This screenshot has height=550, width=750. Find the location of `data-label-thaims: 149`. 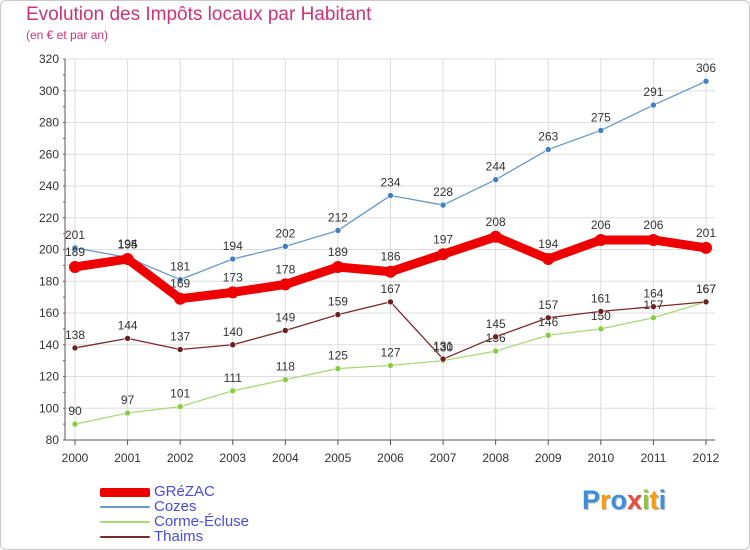

data-label-thaims: 149 is located at coordinates (285, 317).